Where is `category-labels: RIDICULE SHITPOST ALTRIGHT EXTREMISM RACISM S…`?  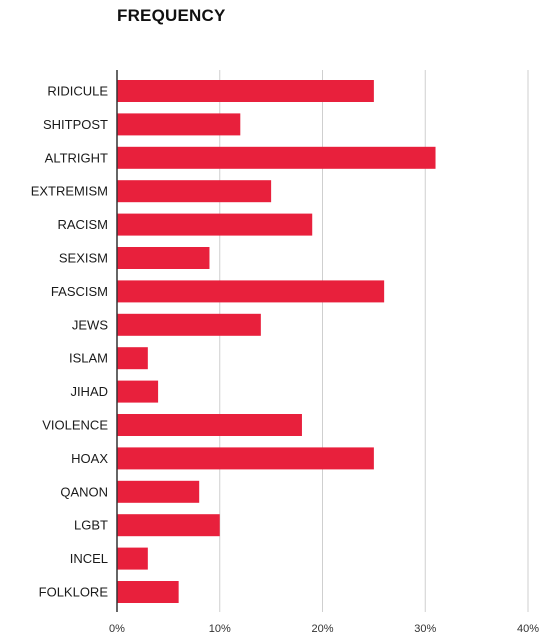
category-labels: RIDICULE SHITPOST ALTRIGHT EXTREMISM RACISM S… is located at coordinates (70, 342).